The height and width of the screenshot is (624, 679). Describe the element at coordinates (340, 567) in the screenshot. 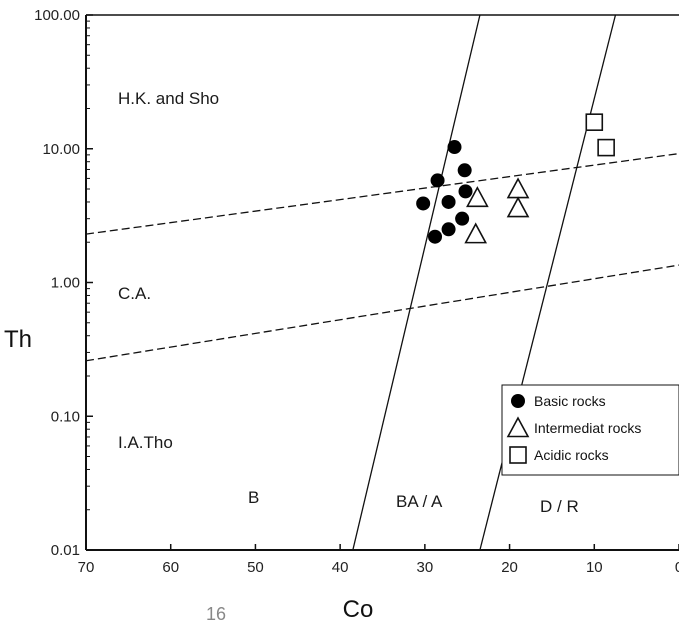

I see `x-tick-label: 40` at that location.